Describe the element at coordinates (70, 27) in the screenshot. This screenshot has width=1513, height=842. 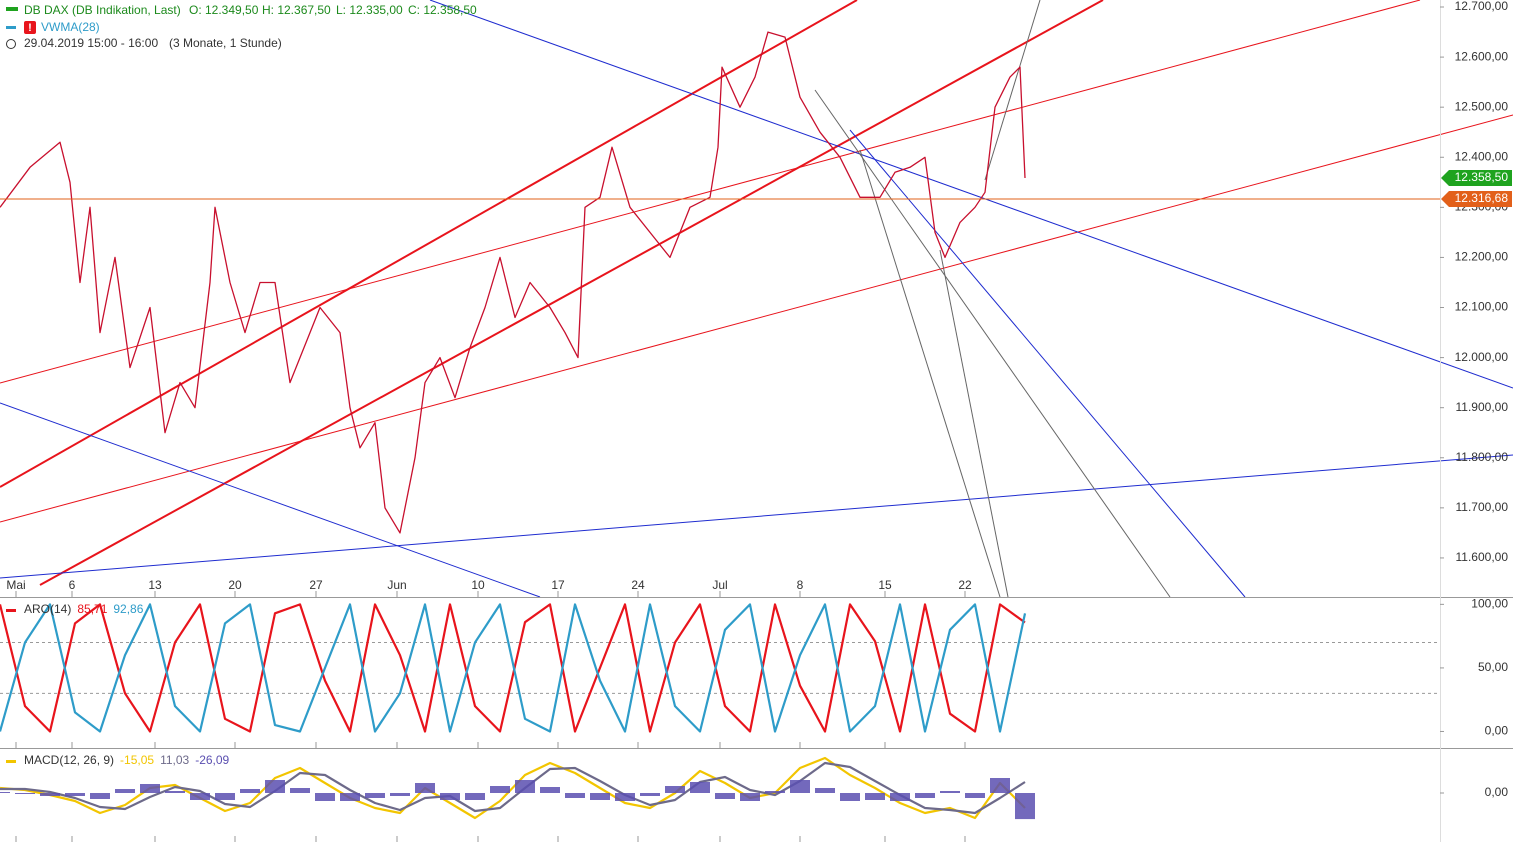
I see `indicator-label: VWMA(28)` at that location.